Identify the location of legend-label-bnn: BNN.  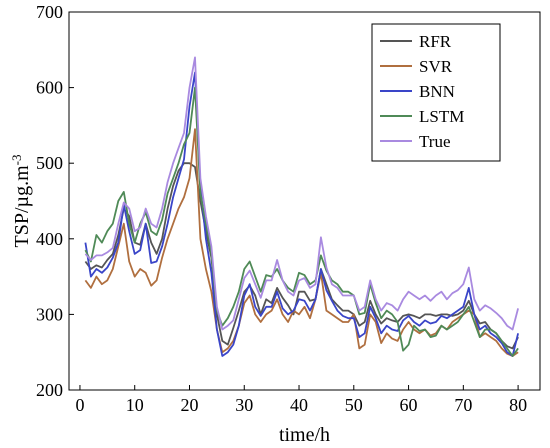
(437, 91).